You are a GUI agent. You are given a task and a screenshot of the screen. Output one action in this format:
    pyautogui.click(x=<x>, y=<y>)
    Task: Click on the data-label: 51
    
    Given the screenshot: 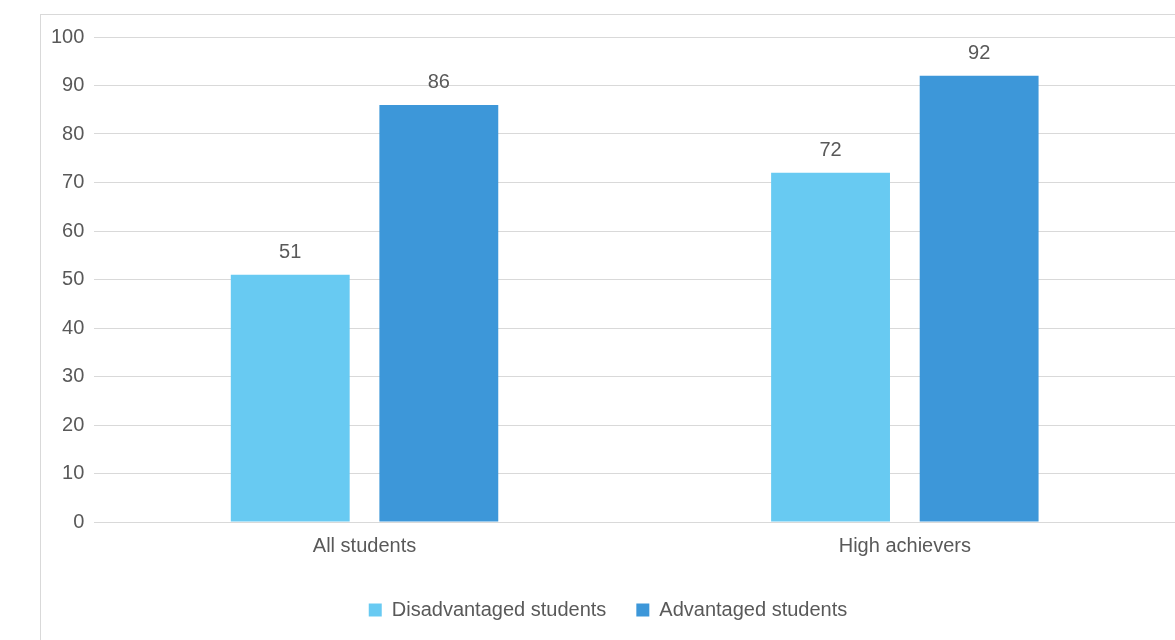 What is the action you would take?
    pyautogui.click(x=290, y=251)
    